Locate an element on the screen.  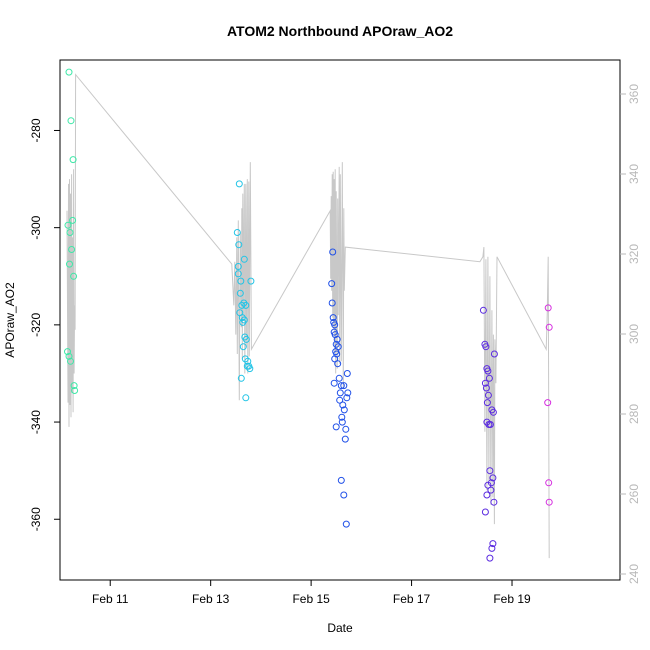
y2-tick-label: 240 is located at coordinates (634, 574).